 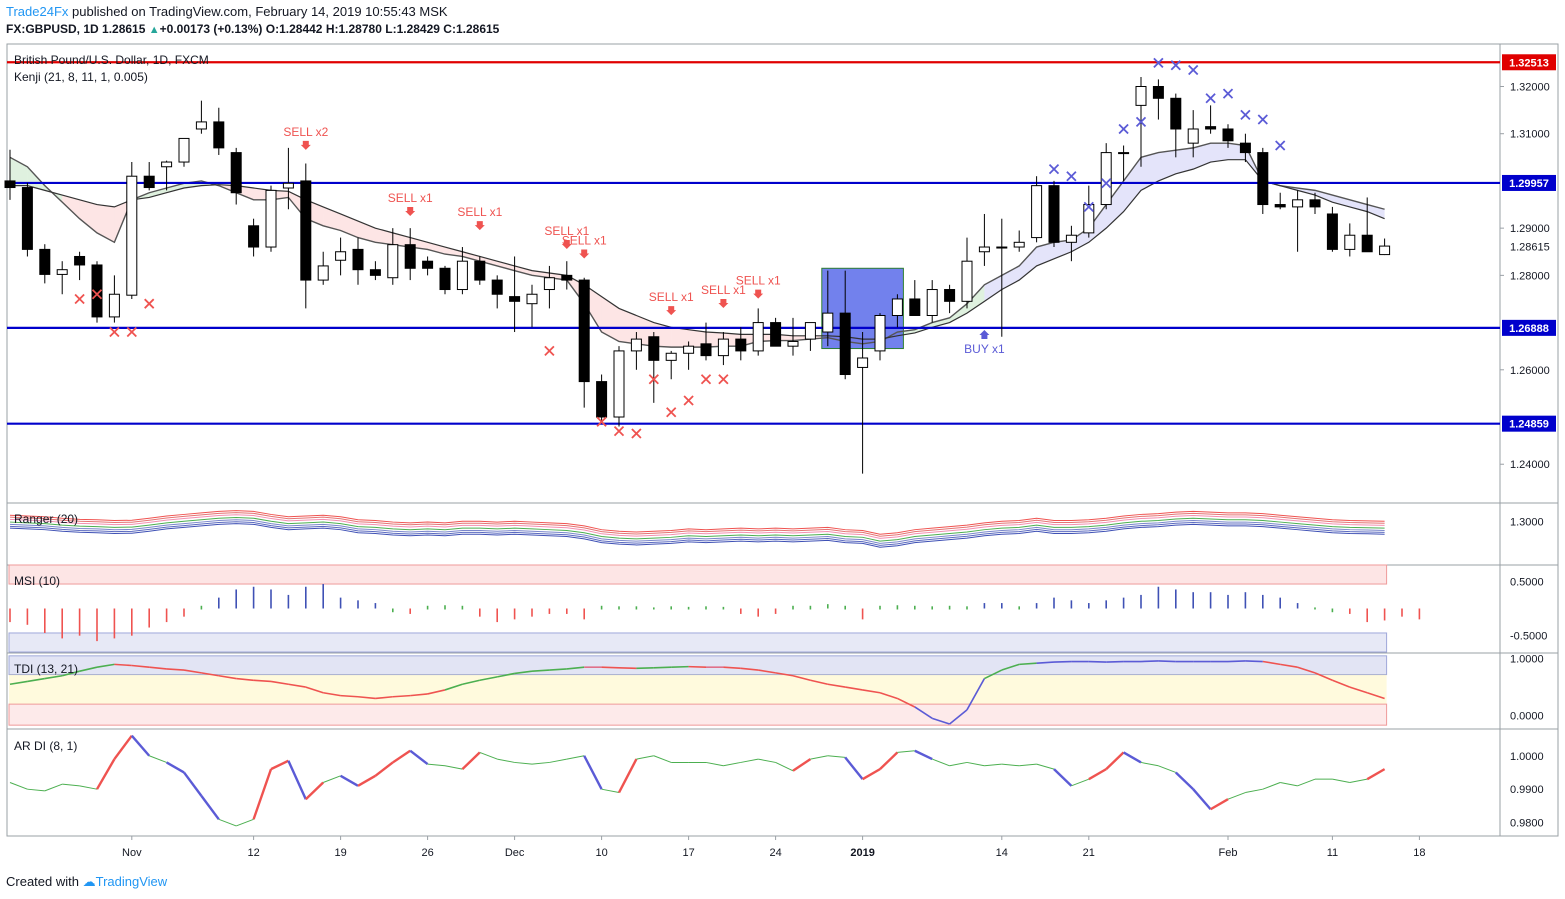 I want to click on open-label: O:, so click(x=272, y=29).